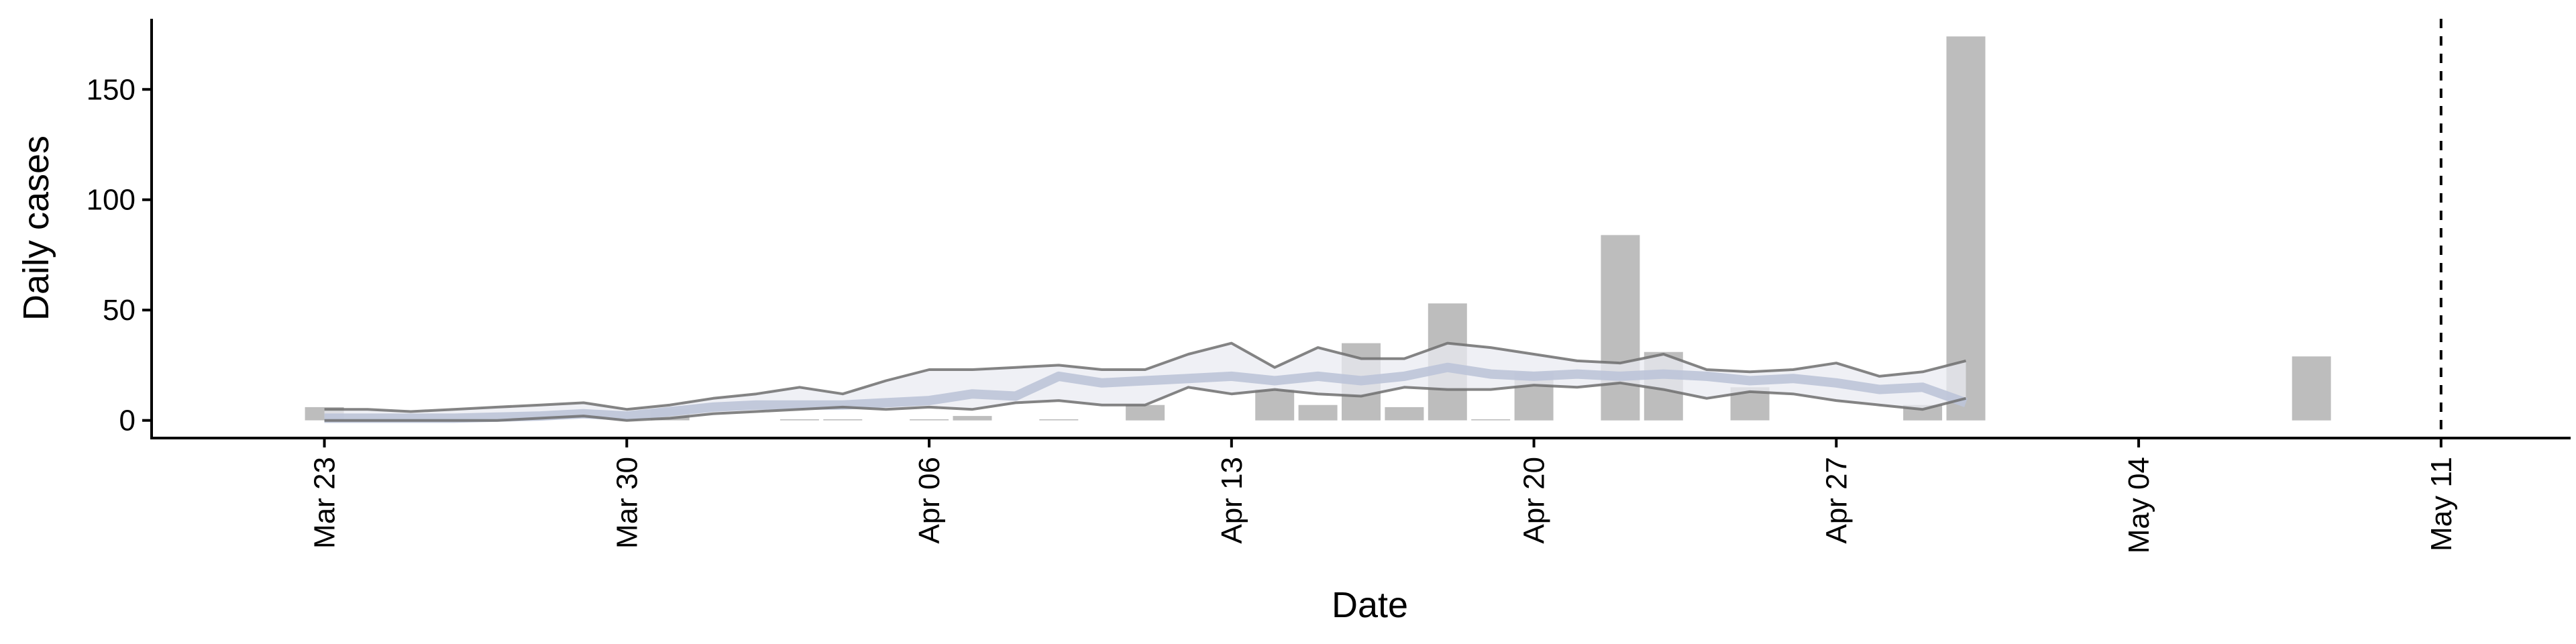  I want to click on x-tick-label: Mar 23, so click(325, 503).